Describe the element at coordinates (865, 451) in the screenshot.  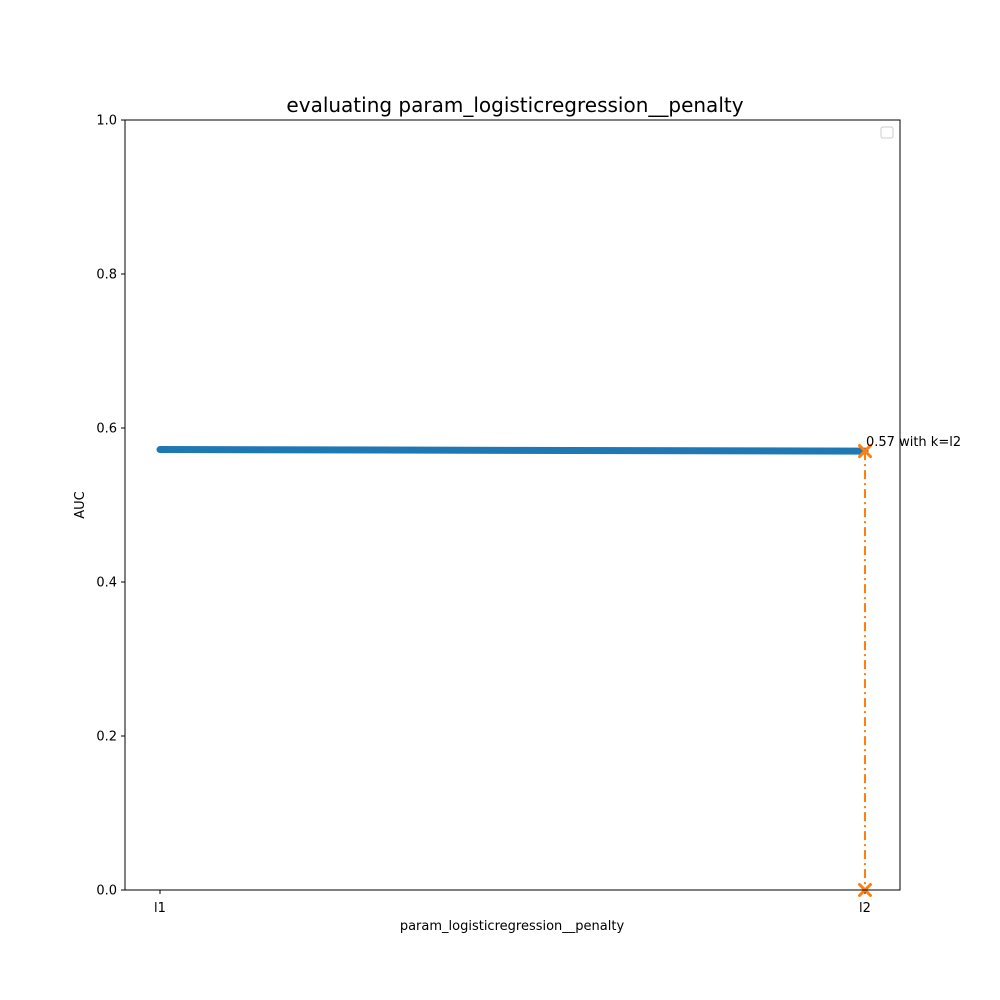
I see `best-point-marker` at that location.